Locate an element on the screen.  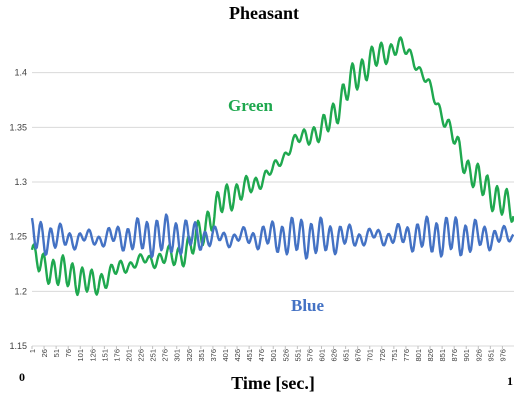
x-tick-label: 451 is located at coordinates (249, 355).